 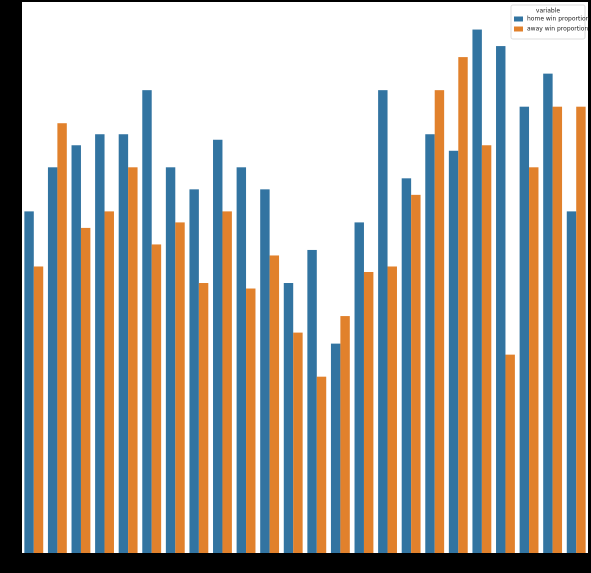 I want to click on legend-label: away win proportion, so click(x=557, y=29).